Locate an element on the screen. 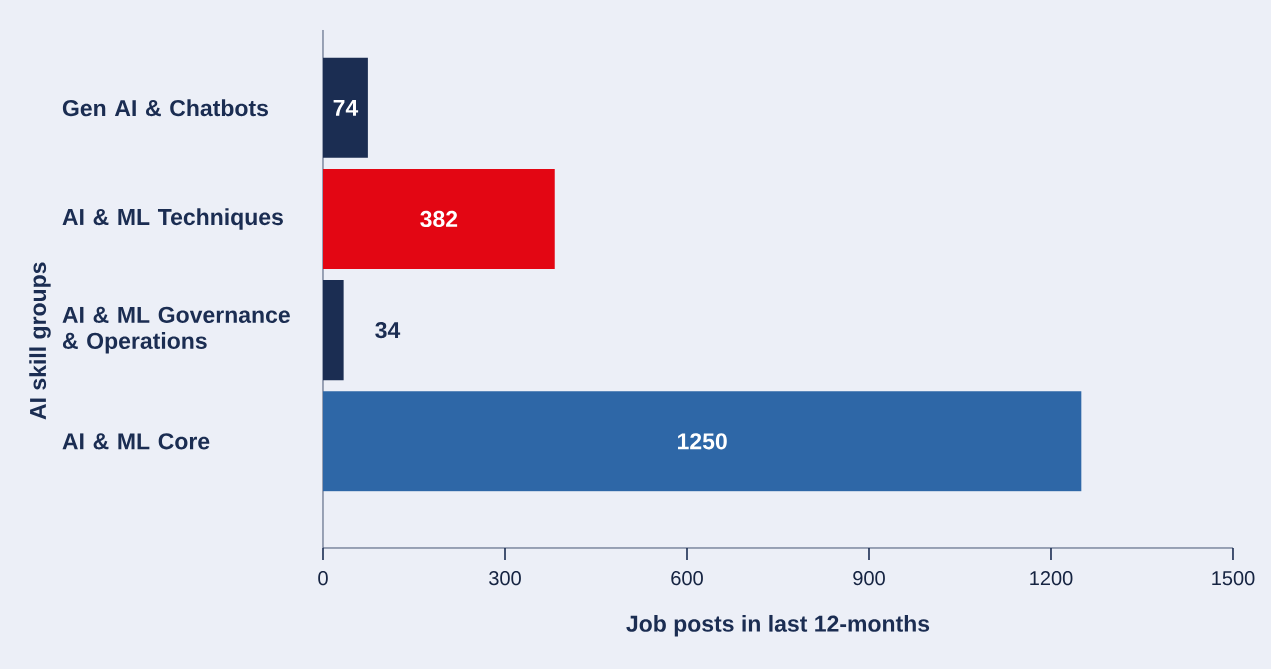 The image size is (1271, 669). data-label: 382 is located at coordinates (439, 219).